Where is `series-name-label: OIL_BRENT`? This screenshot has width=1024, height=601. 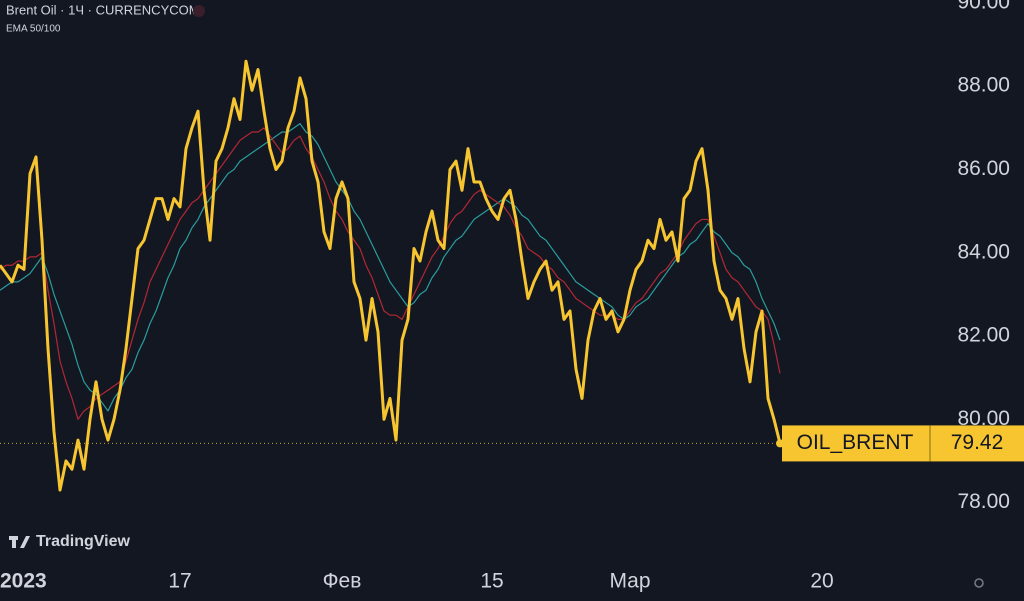 series-name-label: OIL_BRENT is located at coordinates (855, 442).